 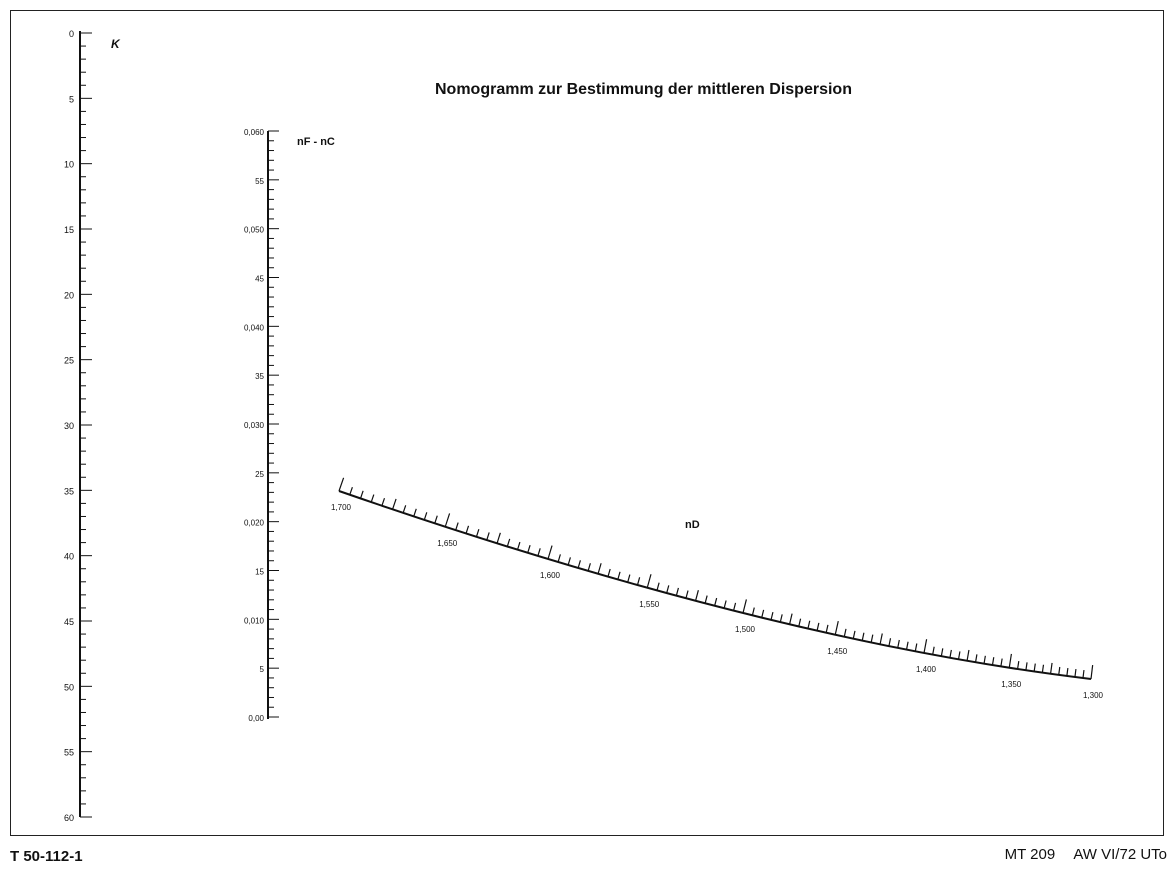 What do you see at coordinates (254, 425) in the screenshot?
I see `dispersion-tick-label: 0,030` at bounding box center [254, 425].